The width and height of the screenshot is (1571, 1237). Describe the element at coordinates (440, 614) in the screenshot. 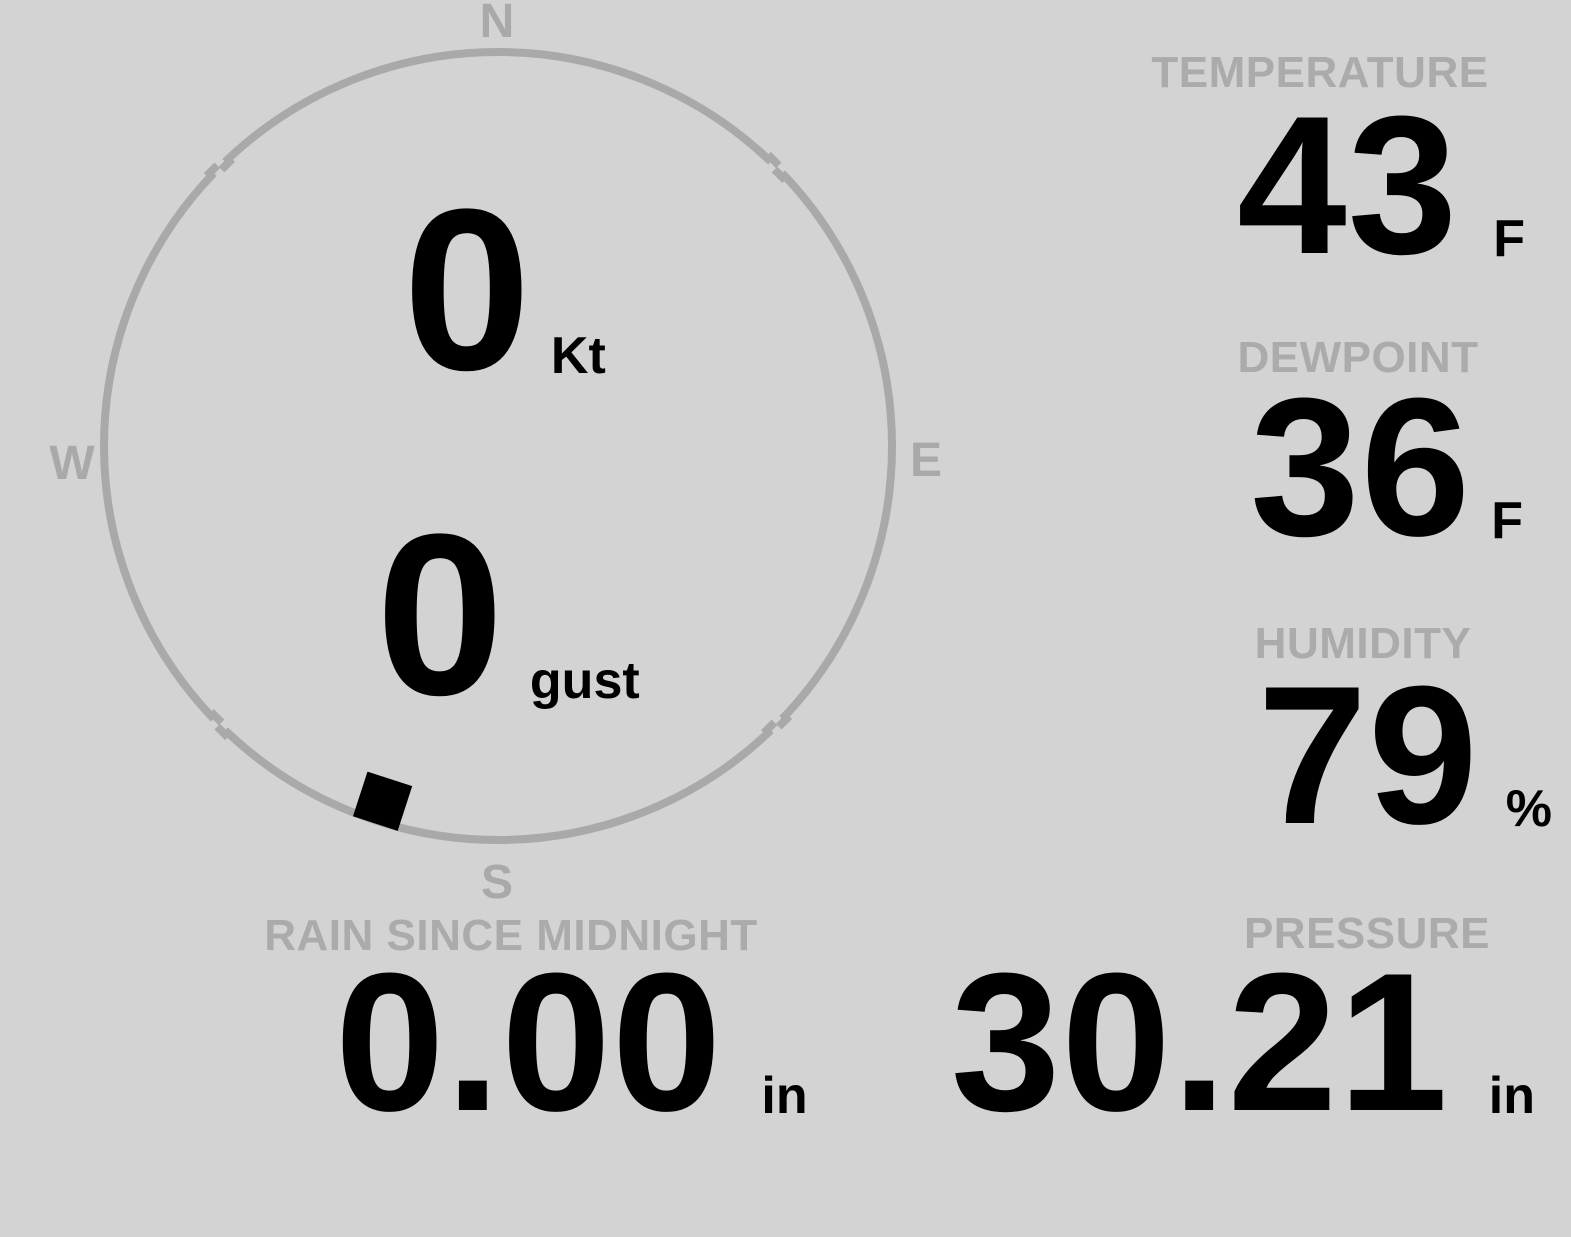

I see `wind-gust-value: 0` at that location.